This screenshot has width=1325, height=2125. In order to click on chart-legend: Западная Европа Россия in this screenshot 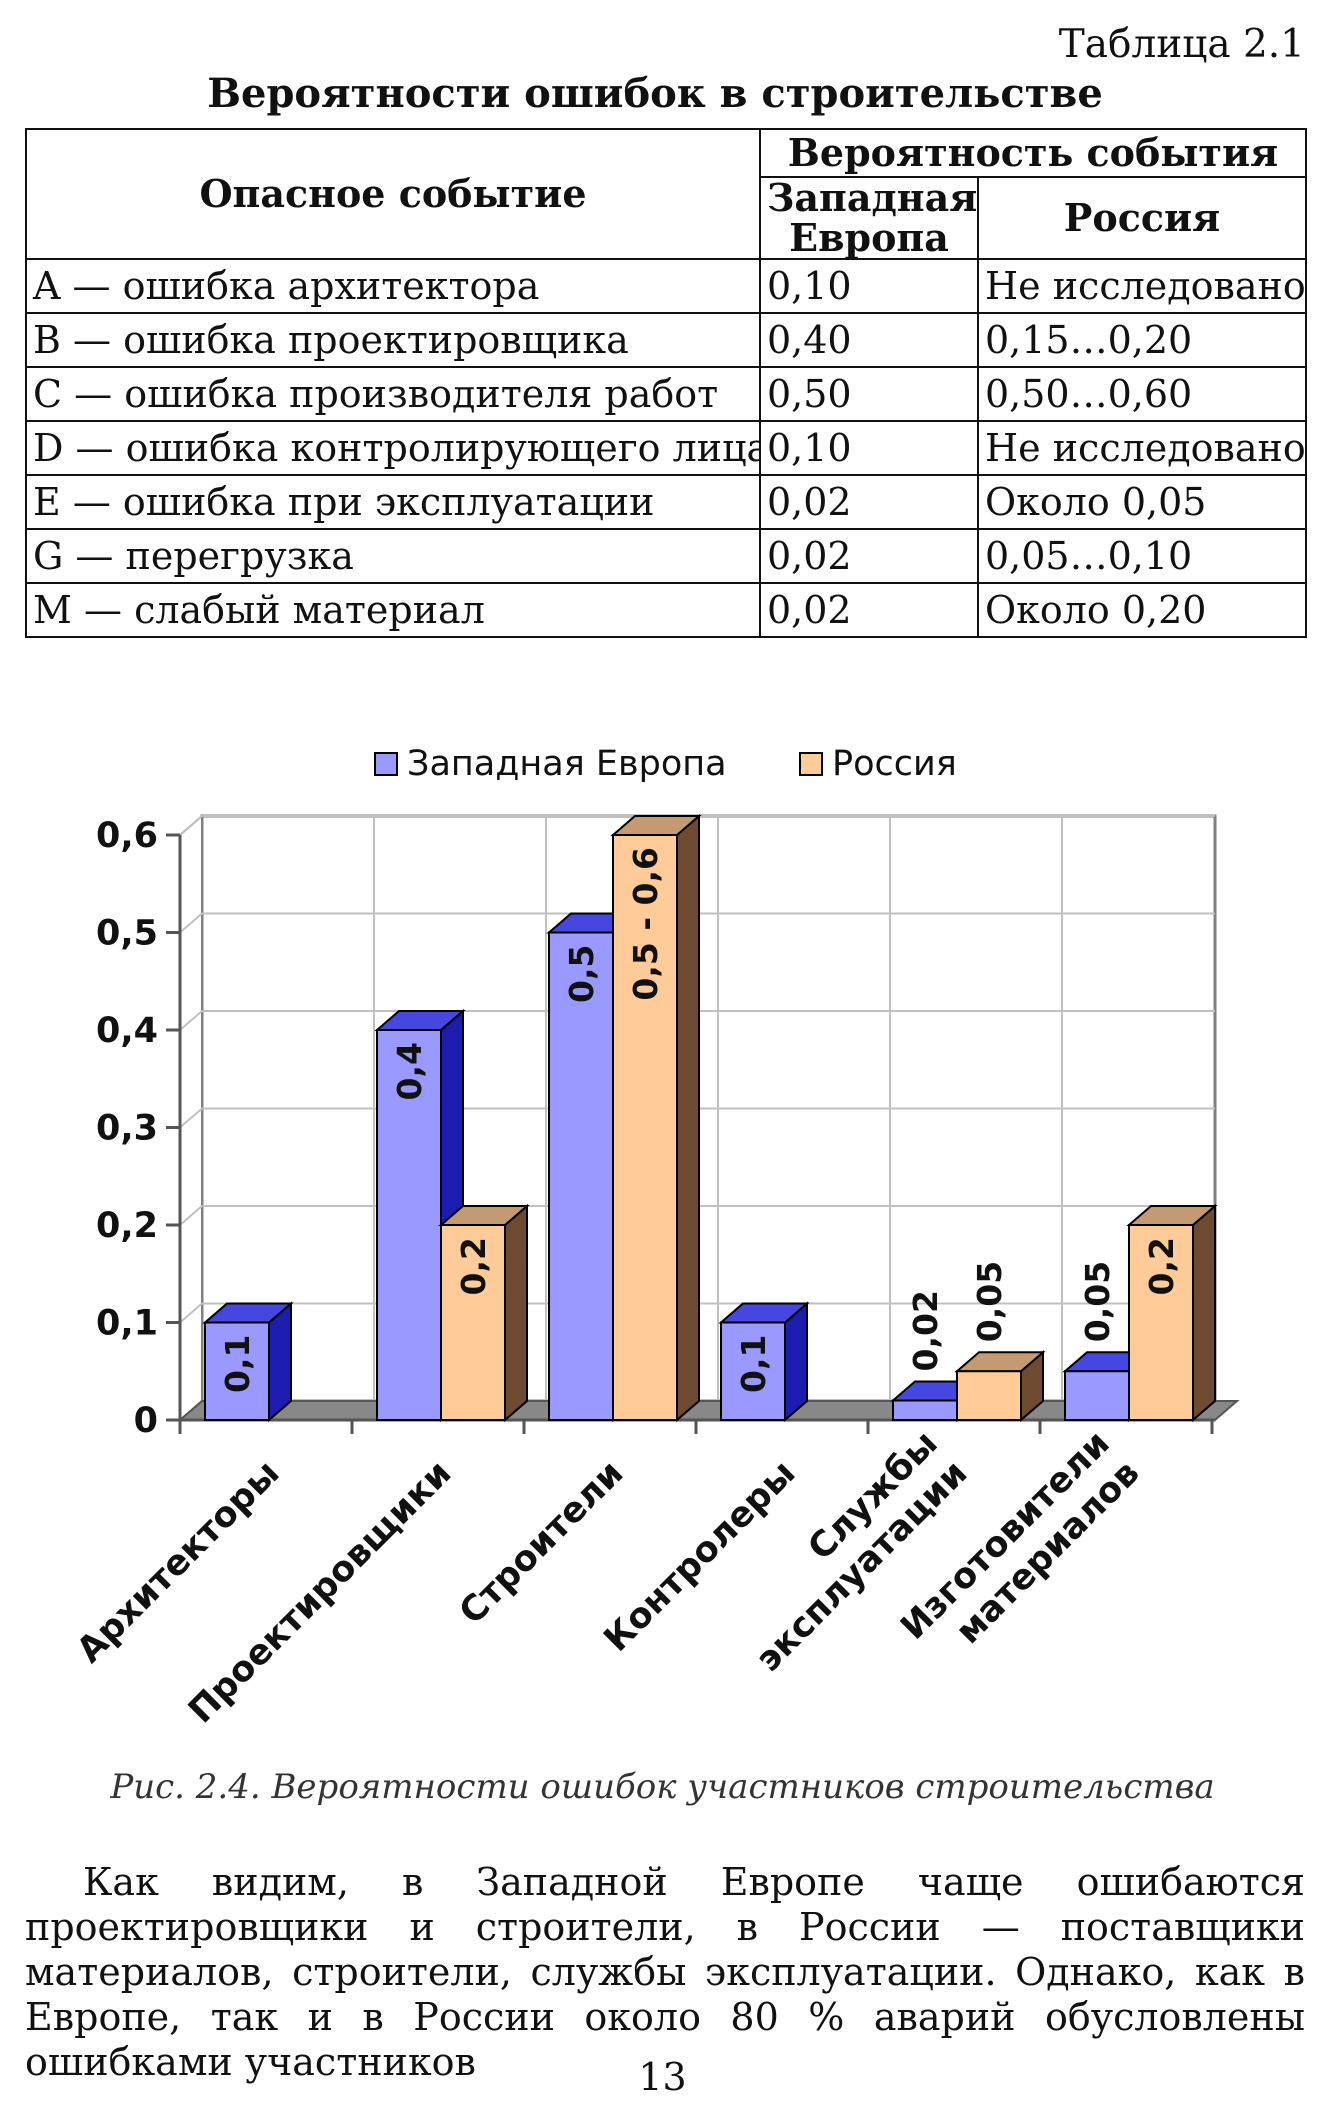, I will do `click(665, 764)`.